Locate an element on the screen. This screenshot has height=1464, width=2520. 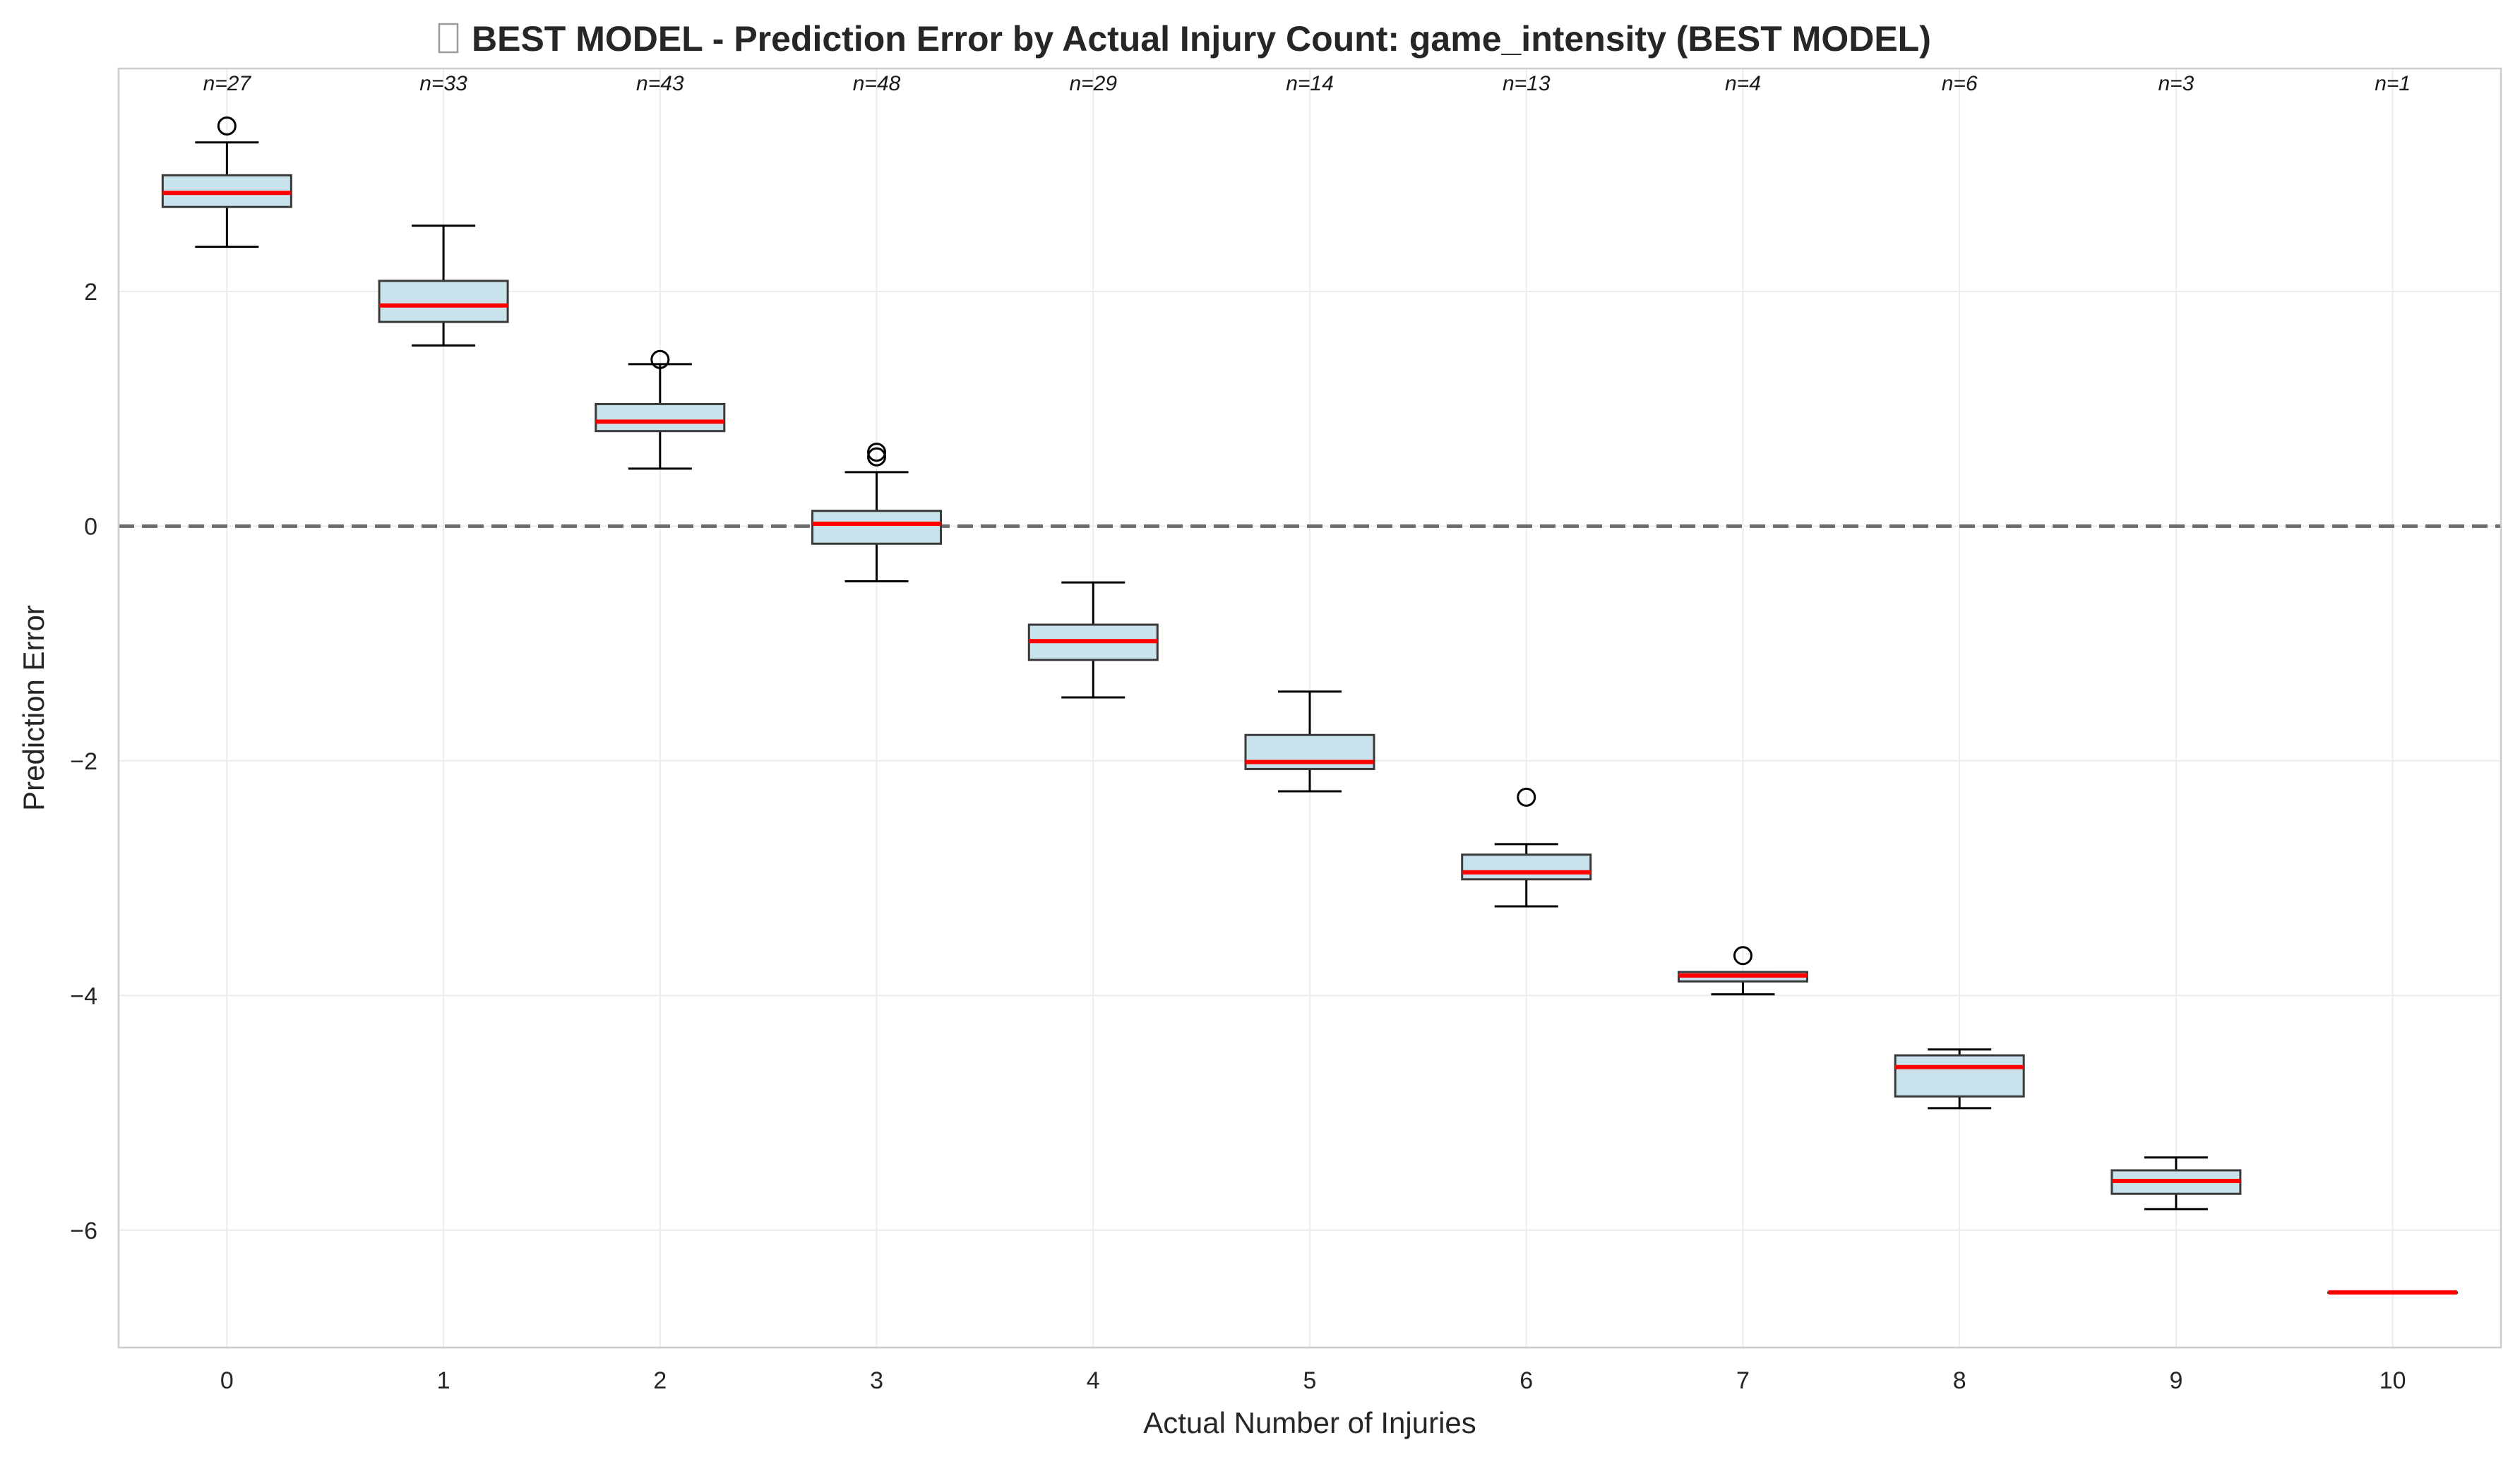
sample-size-label: n=14 is located at coordinates (1310, 84).